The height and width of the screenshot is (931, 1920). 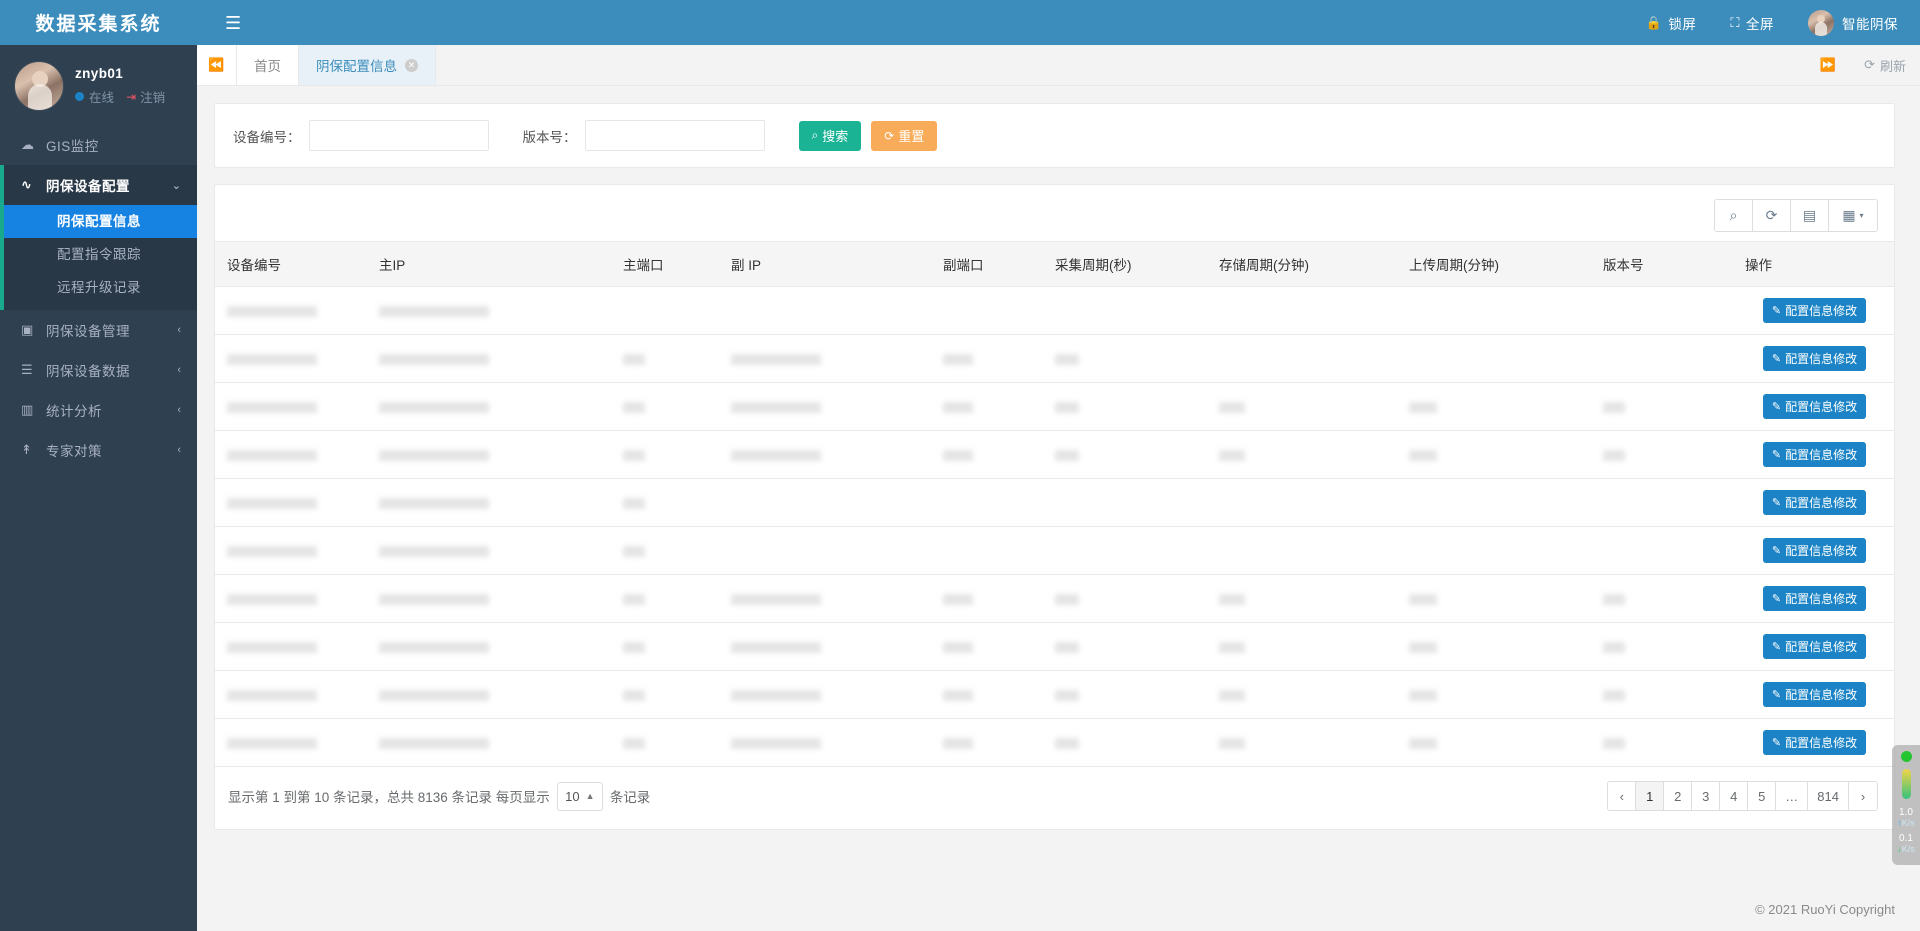 I want to click on th-sub-port: 副端口, so click(x=987, y=264).